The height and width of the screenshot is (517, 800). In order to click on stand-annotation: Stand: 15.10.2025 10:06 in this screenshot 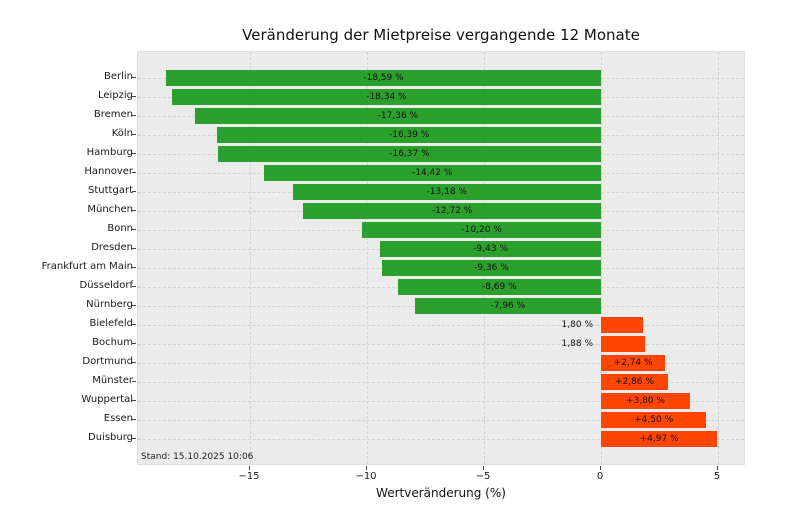, I will do `click(197, 457)`.